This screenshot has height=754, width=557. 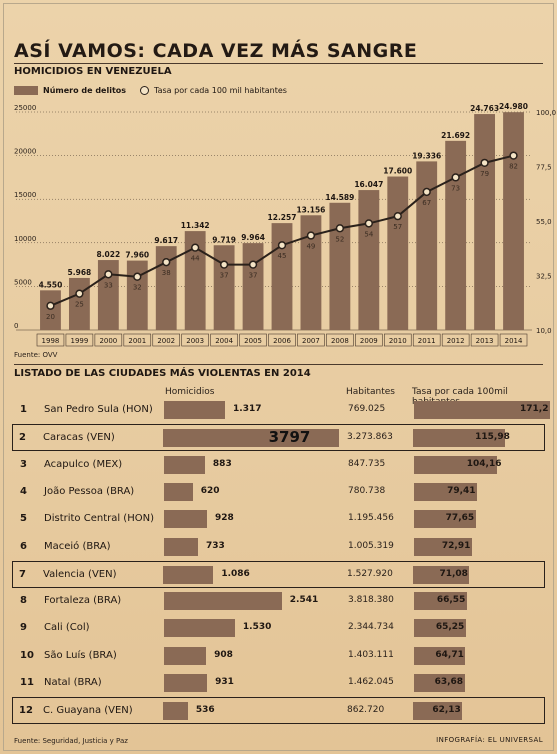 I want to click on rate-value-label: 38, so click(x=166, y=273).